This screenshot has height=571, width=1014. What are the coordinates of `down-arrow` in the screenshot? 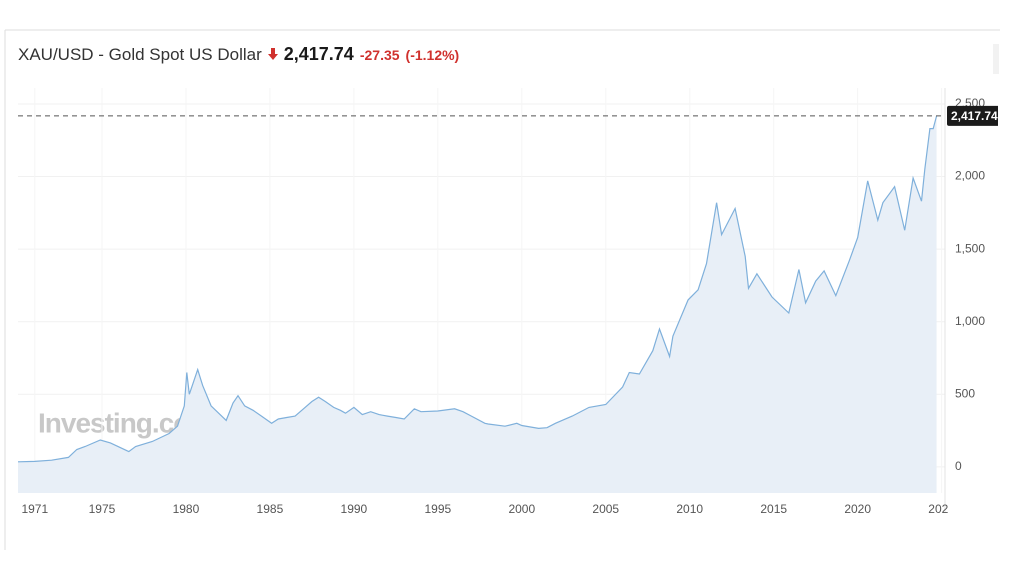 It's located at (272, 54).